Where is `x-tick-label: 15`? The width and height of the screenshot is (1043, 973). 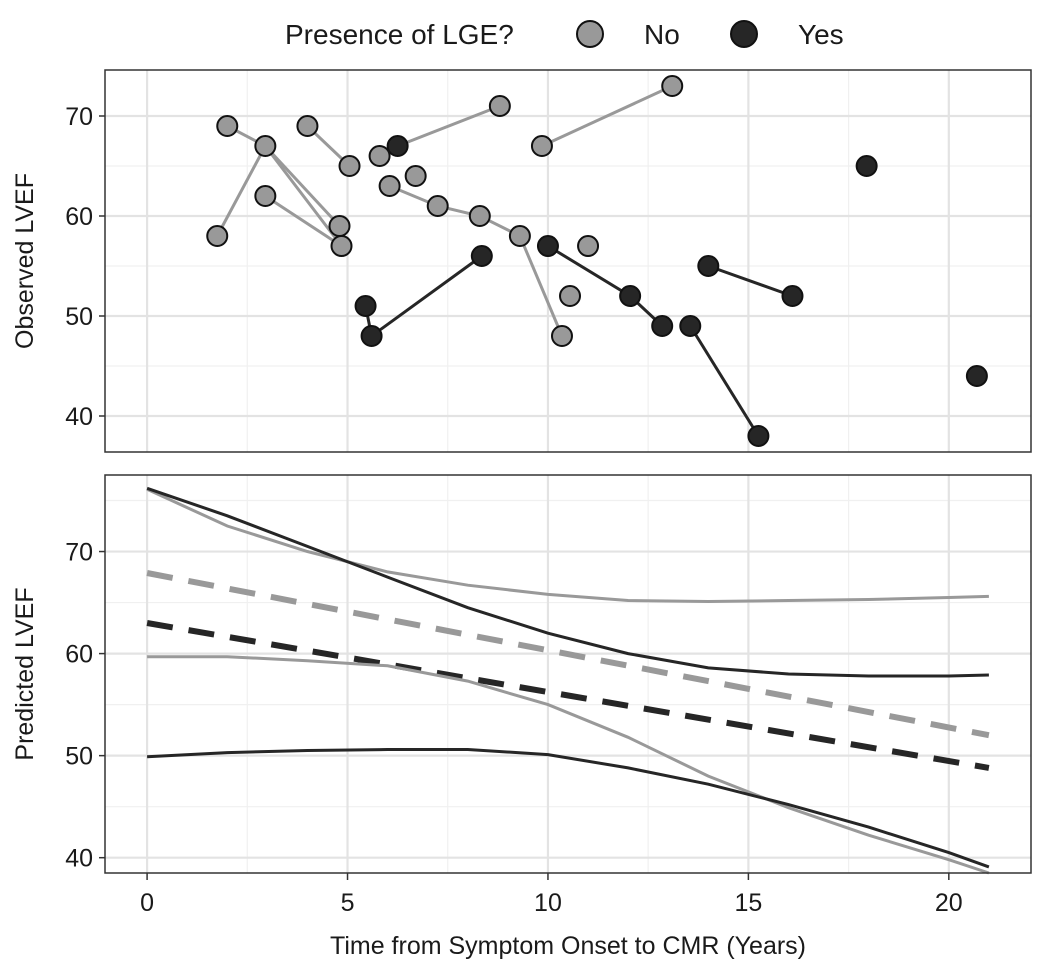
x-tick-label: 15 is located at coordinates (748, 903).